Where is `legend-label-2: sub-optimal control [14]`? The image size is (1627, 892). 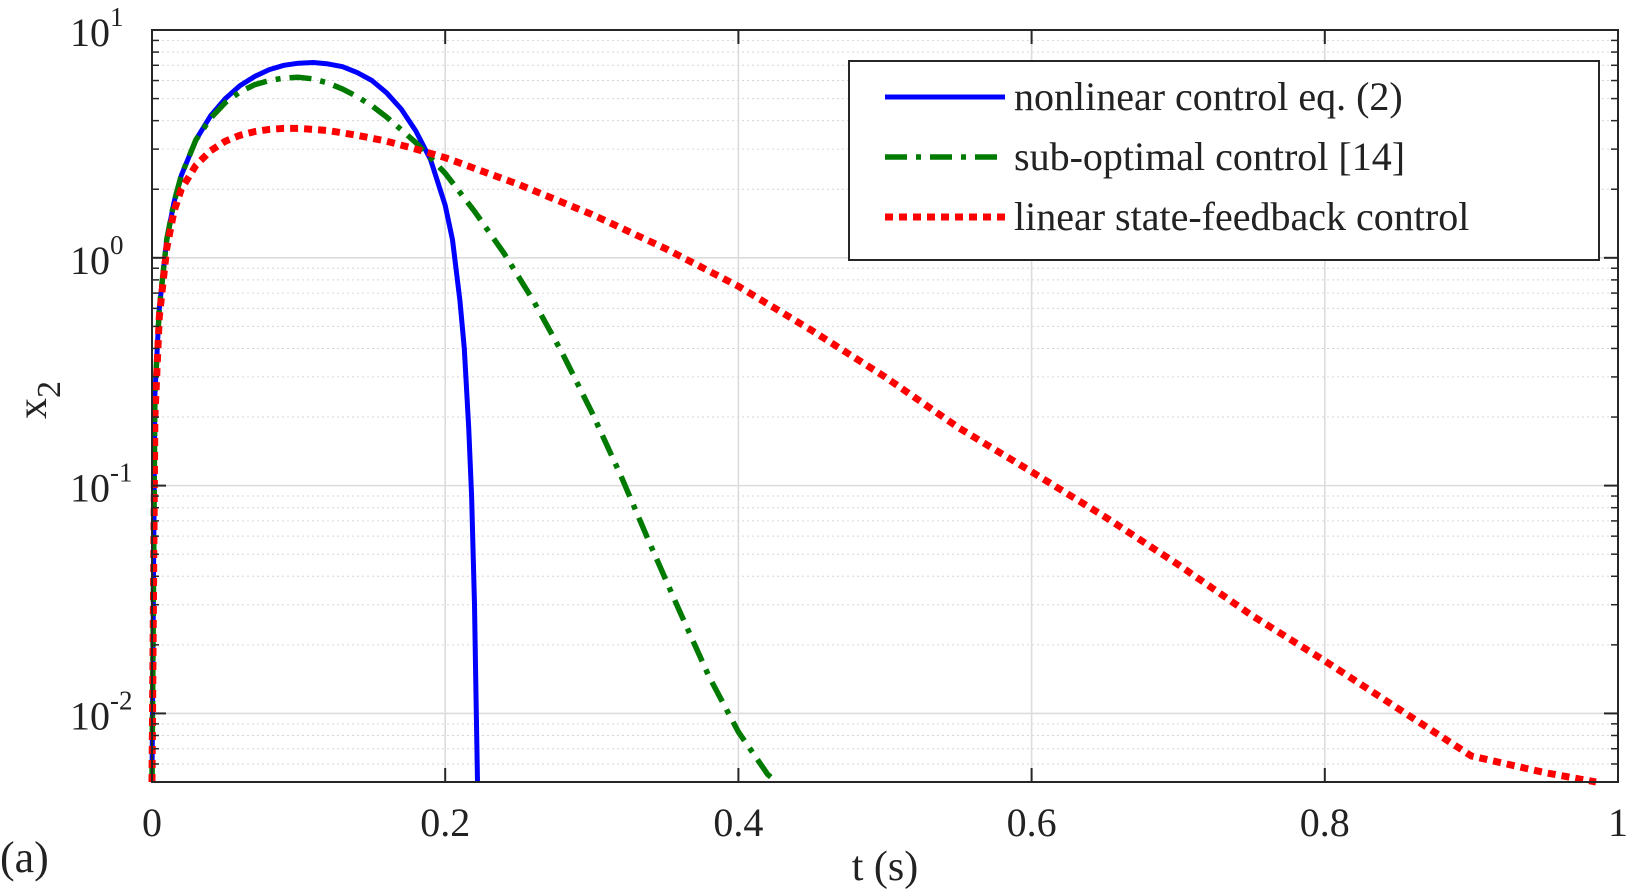
legend-label-2: sub-optimal control [14] is located at coordinates (1209, 156).